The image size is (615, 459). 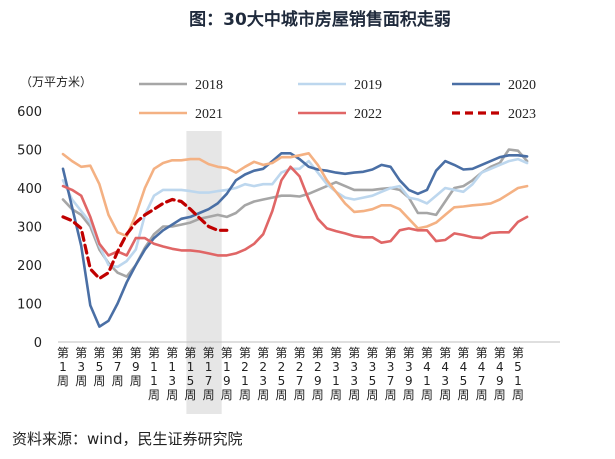 I want to click on highlight-band, so click(x=204, y=272).